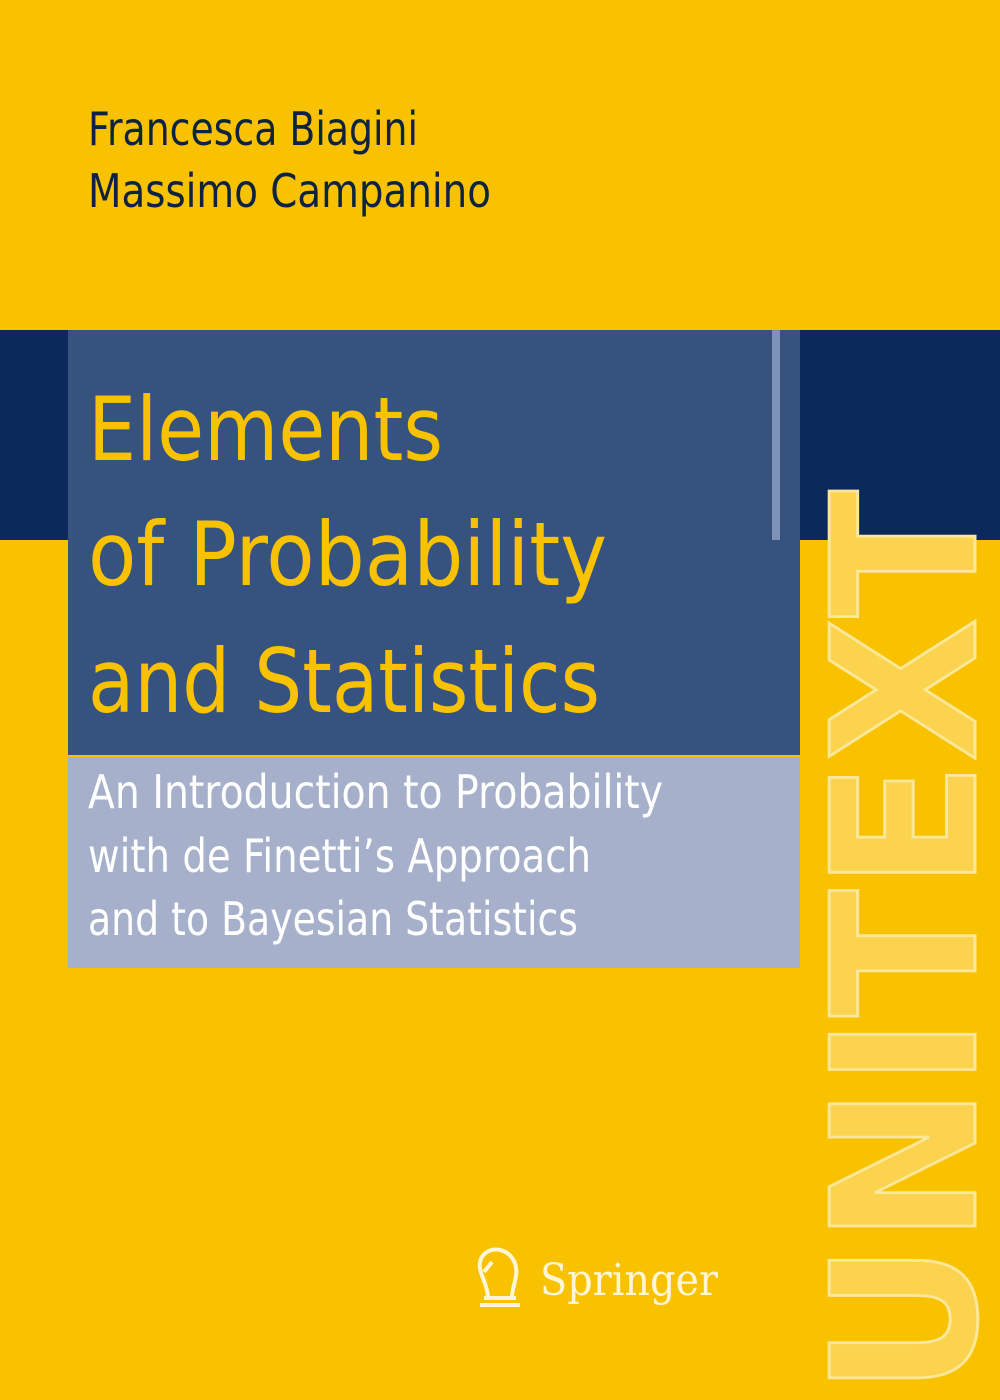 Image resolution: width=1000 pixels, height=1400 pixels. What do you see at coordinates (253, 129) in the screenshot?
I see `author: Francesca Biagini` at bounding box center [253, 129].